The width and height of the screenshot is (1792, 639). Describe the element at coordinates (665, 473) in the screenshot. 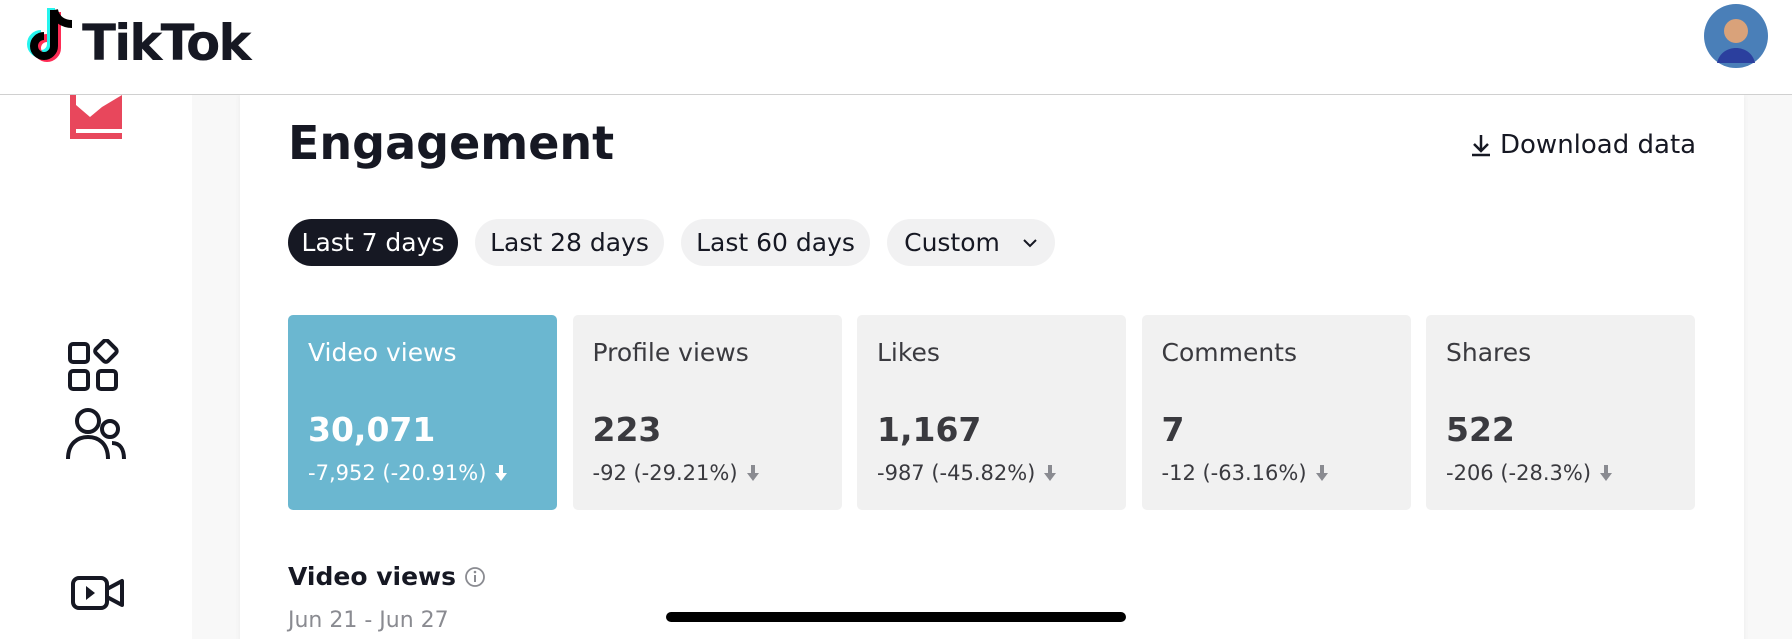

I see `metric-change-text: -92 (-29.21%)` at that location.